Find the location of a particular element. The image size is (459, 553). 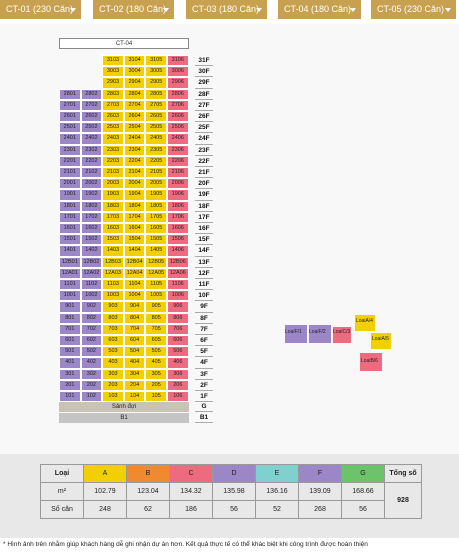

unit-cell: 2302 is located at coordinates (91, 150).